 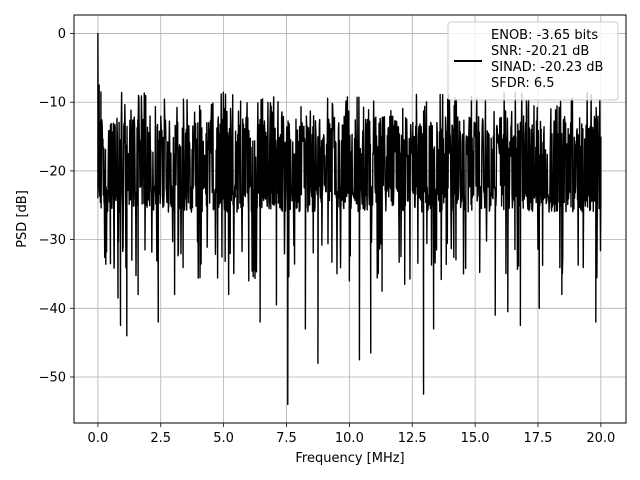 What do you see at coordinates (538, 438) in the screenshot?
I see `x-tick-label: 17.5` at bounding box center [538, 438].